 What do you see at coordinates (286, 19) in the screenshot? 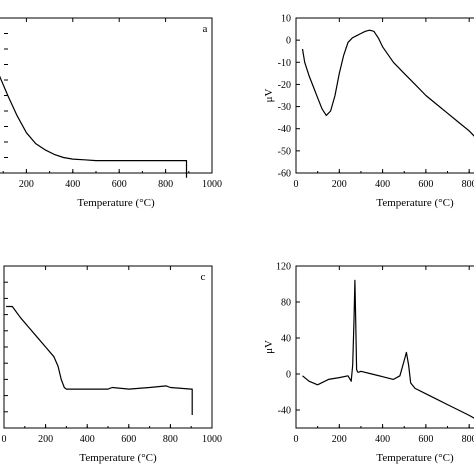
I see `y-tick-label: 10` at bounding box center [286, 19].